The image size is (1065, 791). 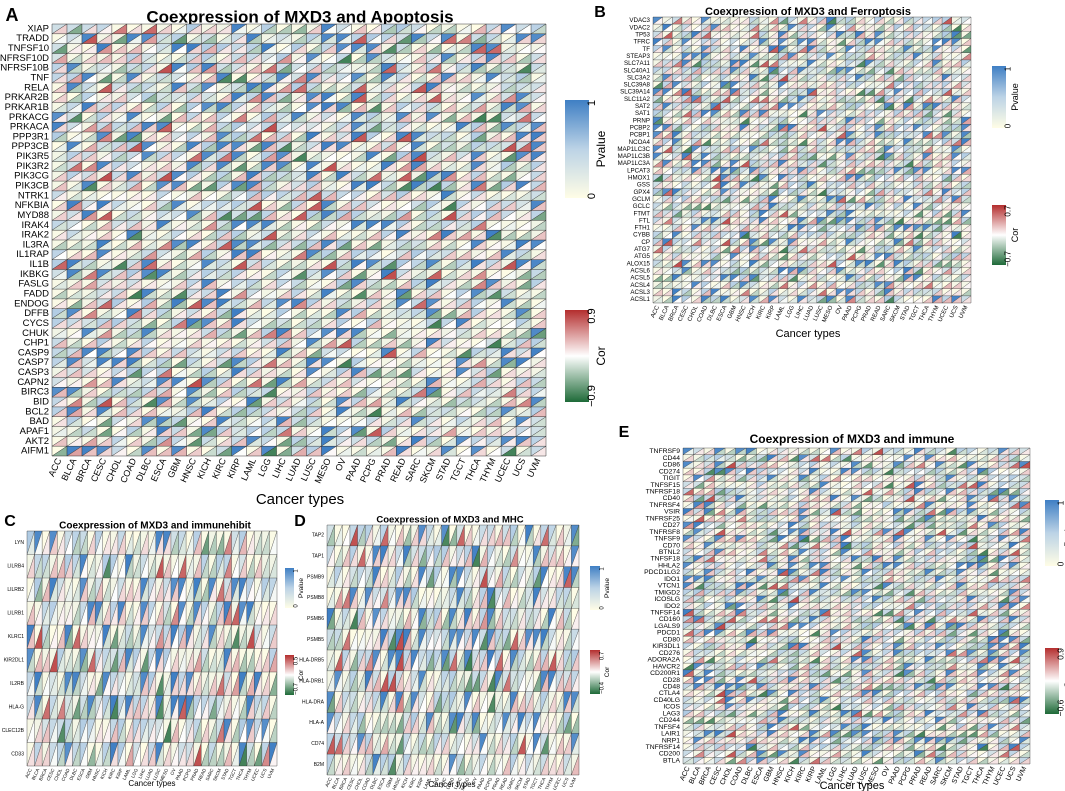 What do you see at coordinates (12, 15) in the screenshot?
I see `panel-a-letter: A` at bounding box center [12, 15].